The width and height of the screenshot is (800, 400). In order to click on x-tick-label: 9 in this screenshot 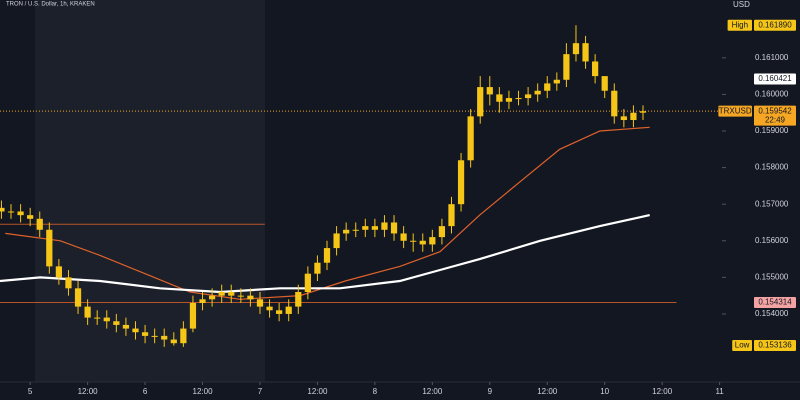, I will do `click(490, 391)`.